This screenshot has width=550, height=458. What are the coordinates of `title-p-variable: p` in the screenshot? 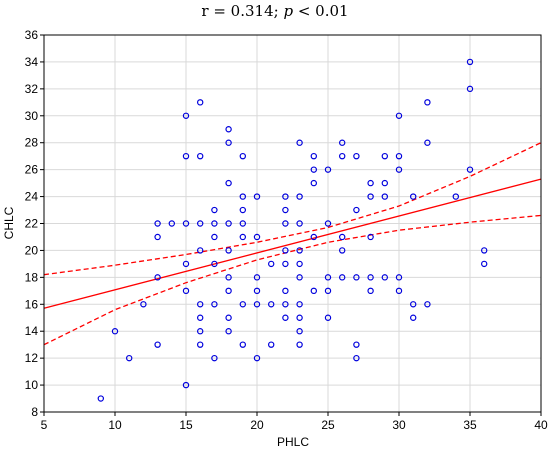 It's located at (288, 11).